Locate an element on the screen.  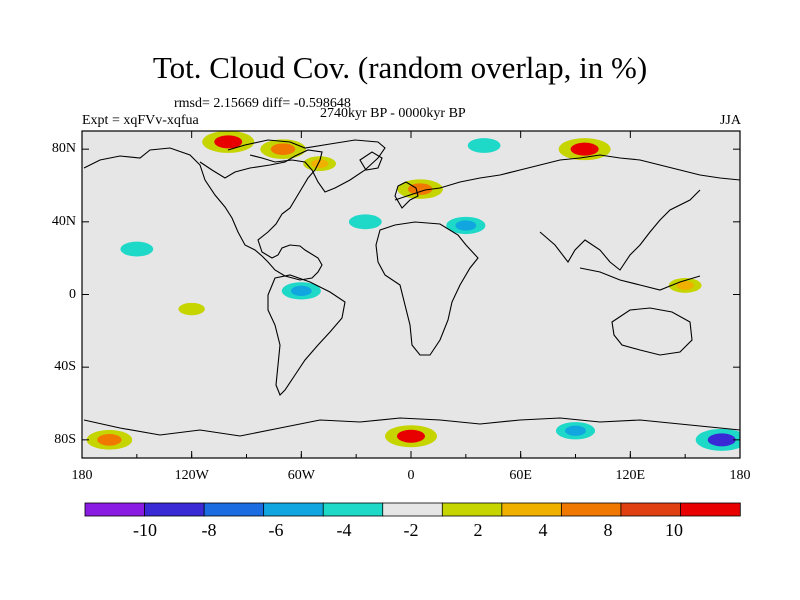
y-tick-label: 0 is located at coordinates (72, 294).